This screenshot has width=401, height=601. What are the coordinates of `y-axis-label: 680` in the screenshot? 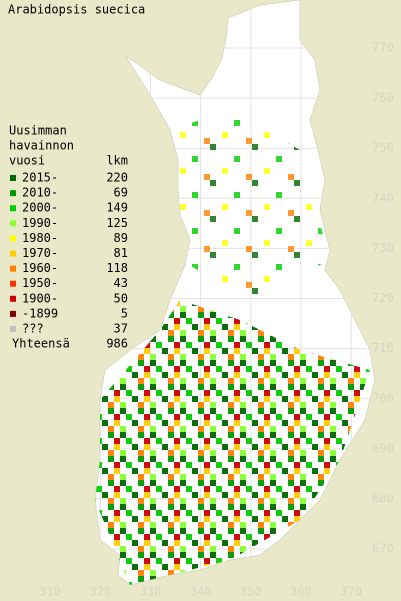 It's located at (383, 498).